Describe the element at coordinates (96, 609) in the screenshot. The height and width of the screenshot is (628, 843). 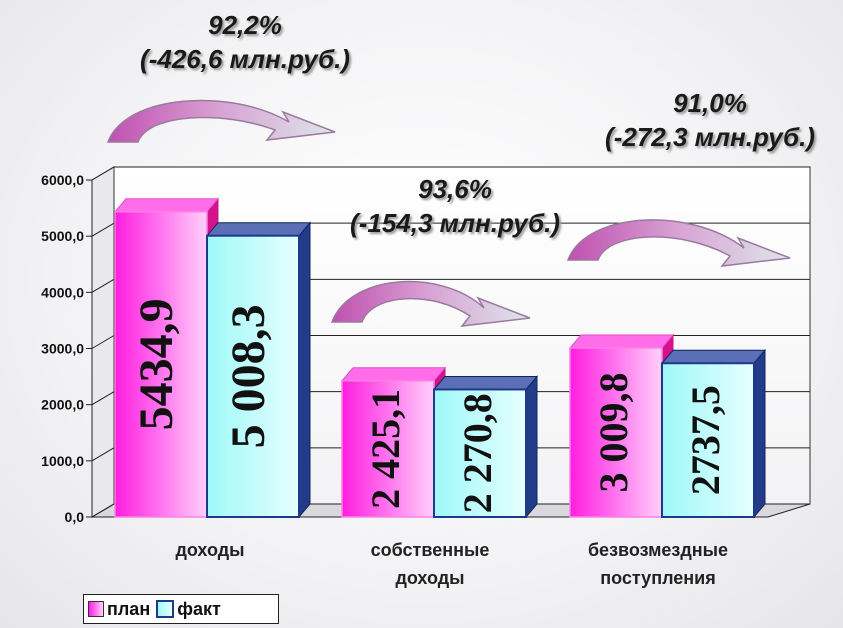
I see `legend-swatch-plan` at that location.